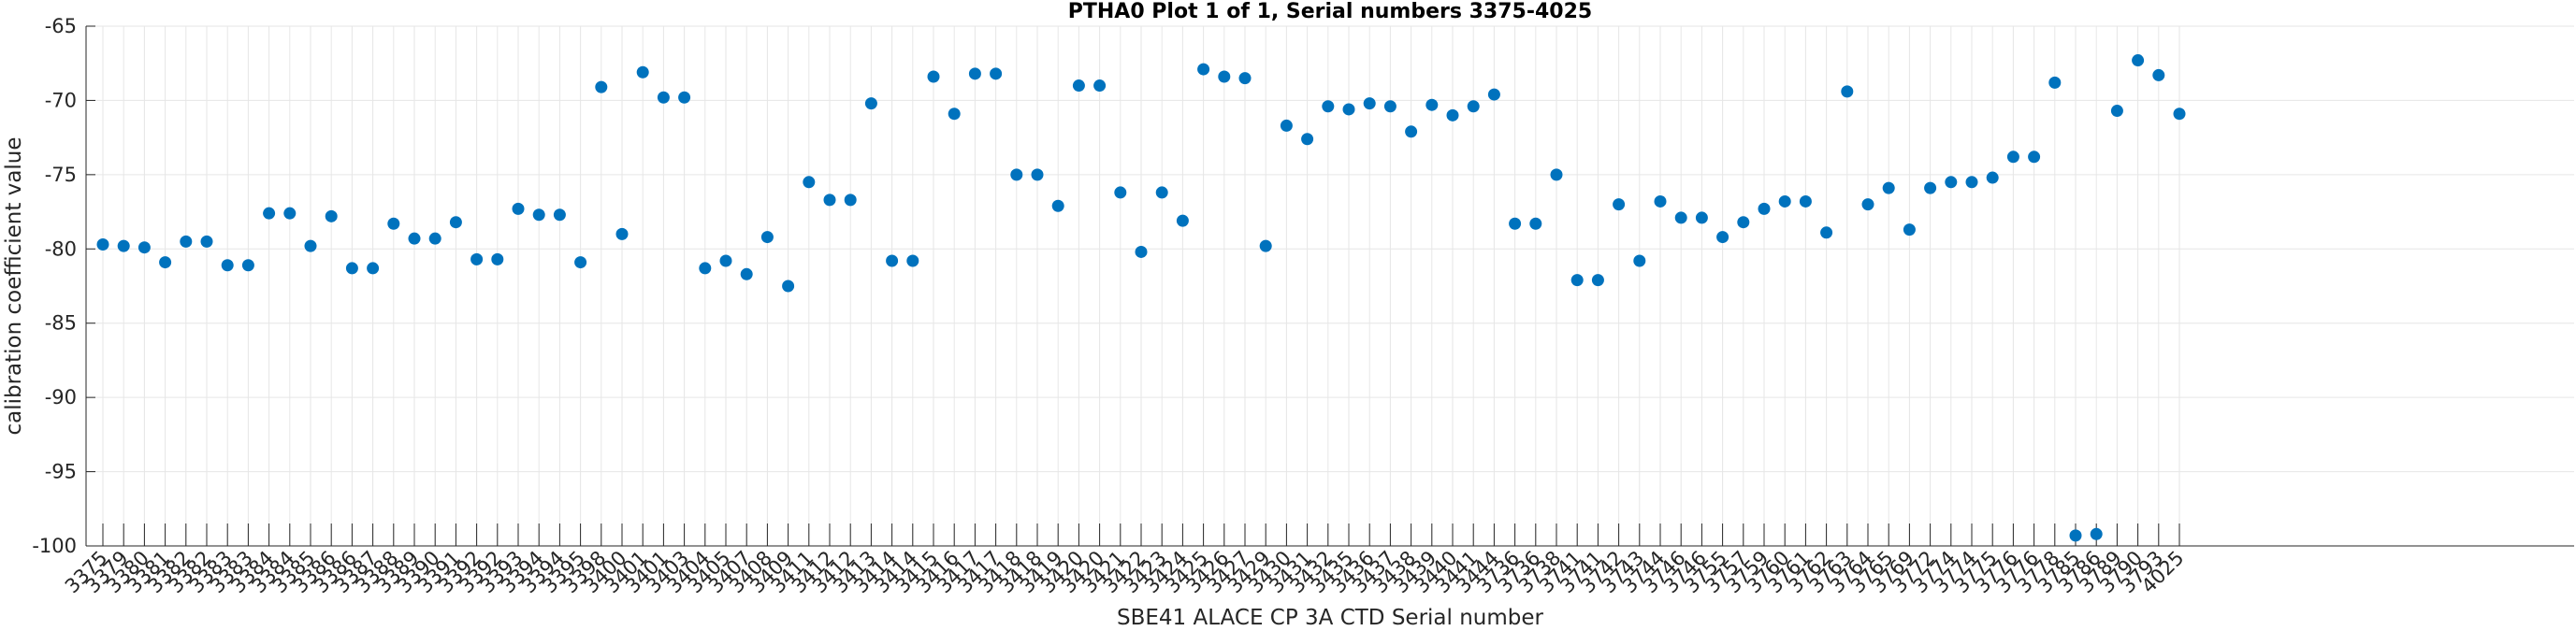 The width and height of the screenshot is (2576, 631). I want to click on y-tick-labels: -65 -70 -75 -80 -85 -90 -95 -100, so click(54, 286).